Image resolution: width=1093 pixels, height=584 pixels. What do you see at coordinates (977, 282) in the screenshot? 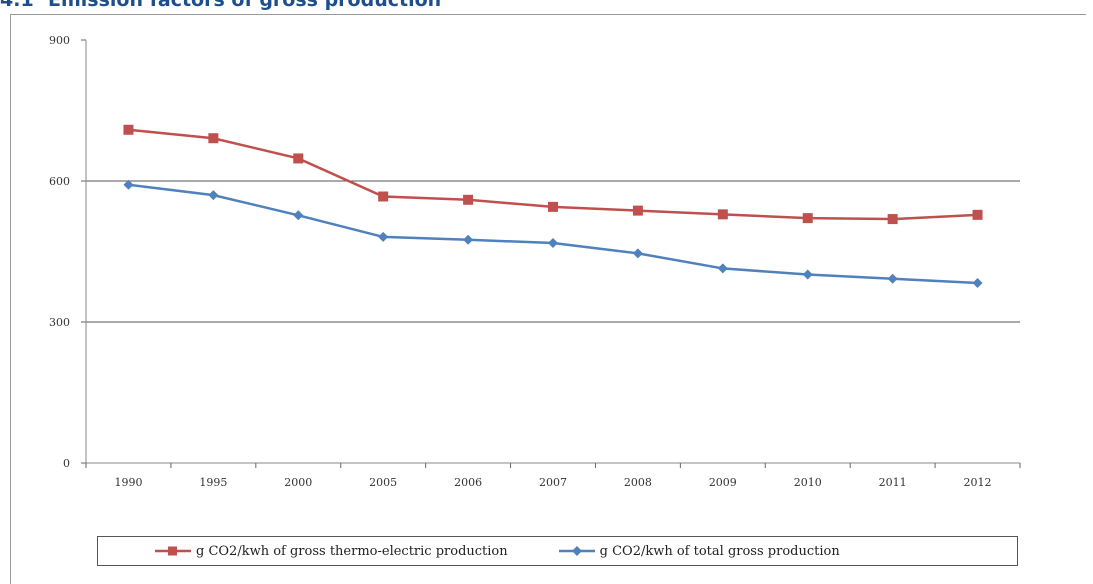
I see `point-total-2012` at bounding box center [977, 282].